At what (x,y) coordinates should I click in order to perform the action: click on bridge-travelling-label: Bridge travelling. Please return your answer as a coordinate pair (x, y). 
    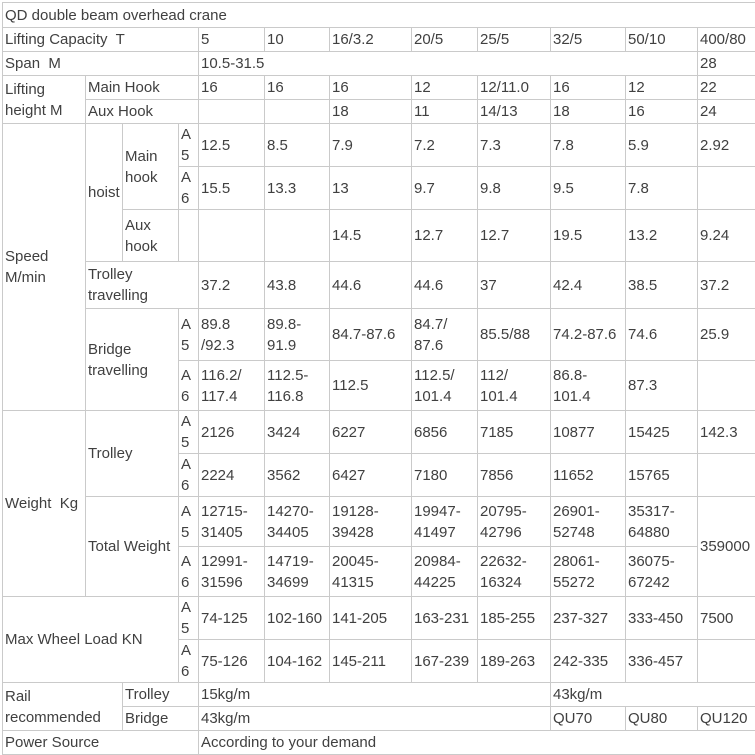
    Looking at the image, I should click on (132, 360).